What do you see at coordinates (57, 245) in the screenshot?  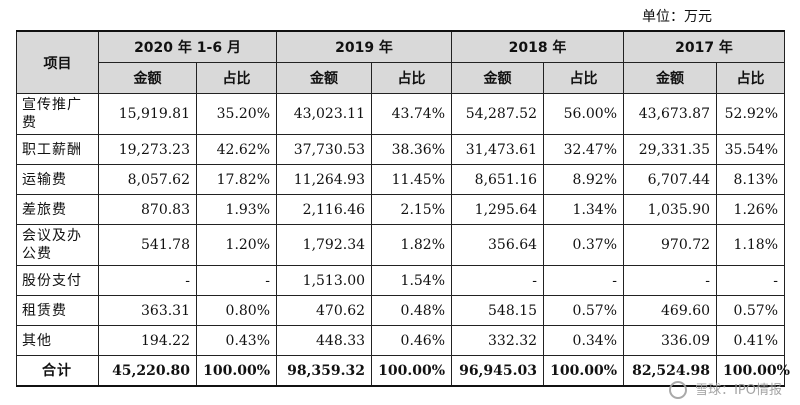 I see `row-label: 会议及办公费` at bounding box center [57, 245].